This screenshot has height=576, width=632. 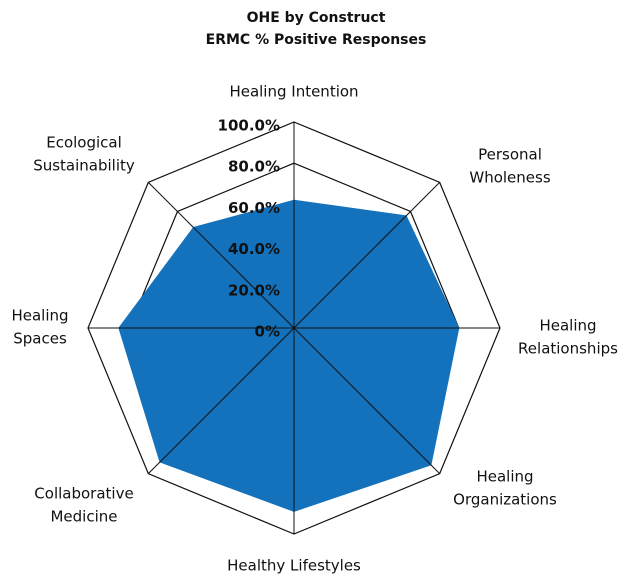 What do you see at coordinates (509, 165) in the screenshot?
I see `category-label: Personal Wholeness` at bounding box center [509, 165].